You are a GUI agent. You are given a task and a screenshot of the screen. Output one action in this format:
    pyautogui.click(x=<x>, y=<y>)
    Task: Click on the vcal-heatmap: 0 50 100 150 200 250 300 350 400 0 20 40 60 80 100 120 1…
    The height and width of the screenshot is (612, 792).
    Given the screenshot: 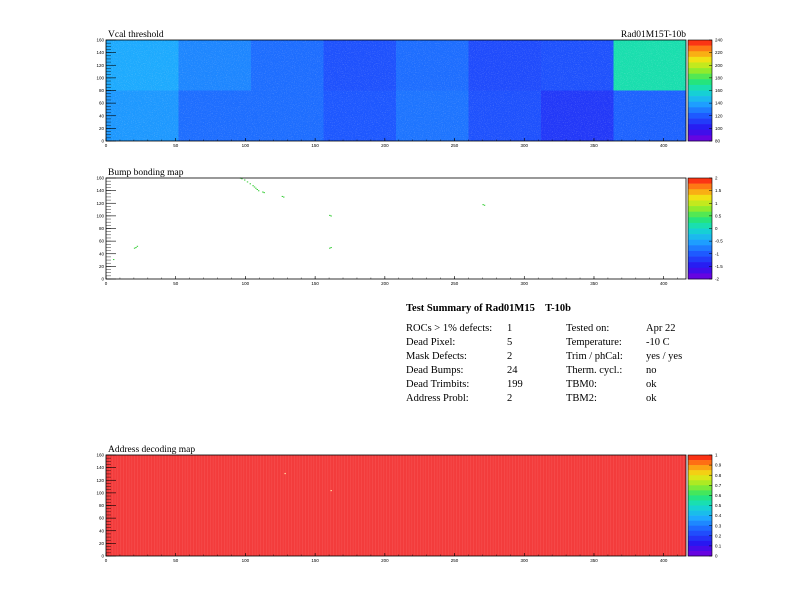 What is the action you would take?
    pyautogui.click(x=391, y=93)
    